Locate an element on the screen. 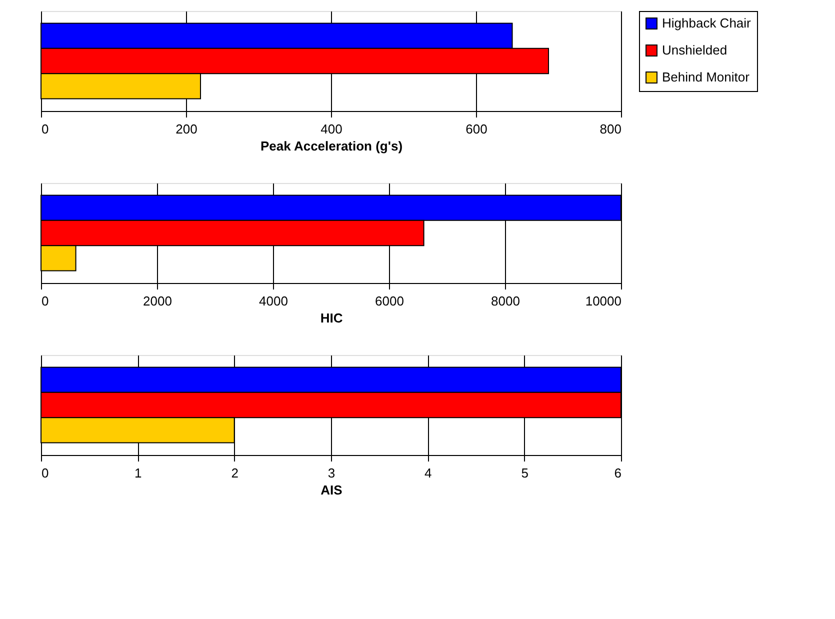 The image size is (835, 619). legend-label: Highback Chair is located at coordinates (707, 23).